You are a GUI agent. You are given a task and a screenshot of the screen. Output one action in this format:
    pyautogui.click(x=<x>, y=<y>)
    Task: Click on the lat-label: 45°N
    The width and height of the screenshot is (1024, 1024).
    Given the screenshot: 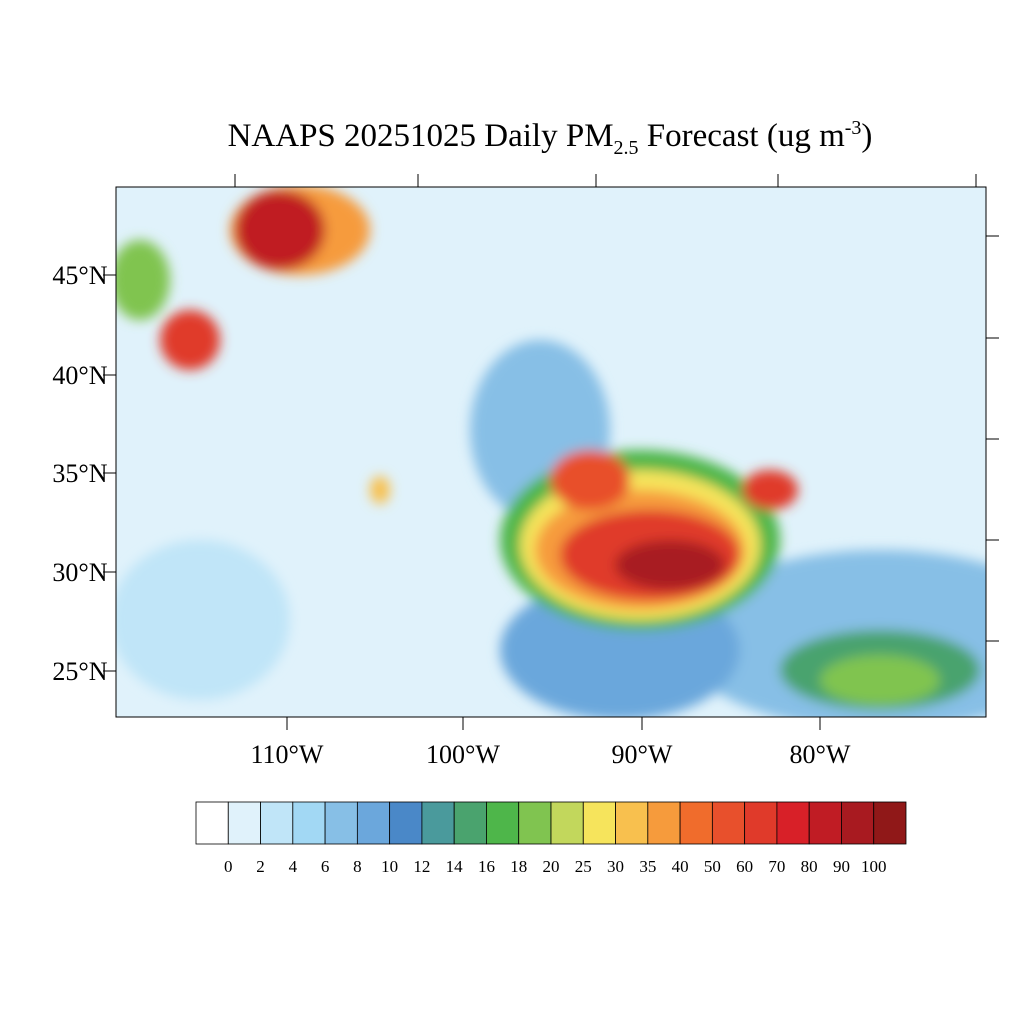 What is the action you would take?
    pyautogui.click(x=79, y=275)
    